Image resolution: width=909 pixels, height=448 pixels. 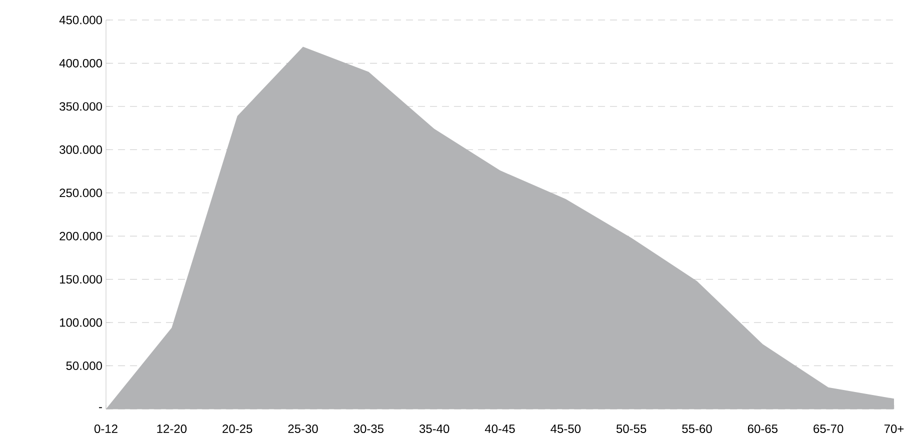 What do you see at coordinates (237, 429) in the screenshot?
I see `x-tick-label: 20-25` at bounding box center [237, 429].